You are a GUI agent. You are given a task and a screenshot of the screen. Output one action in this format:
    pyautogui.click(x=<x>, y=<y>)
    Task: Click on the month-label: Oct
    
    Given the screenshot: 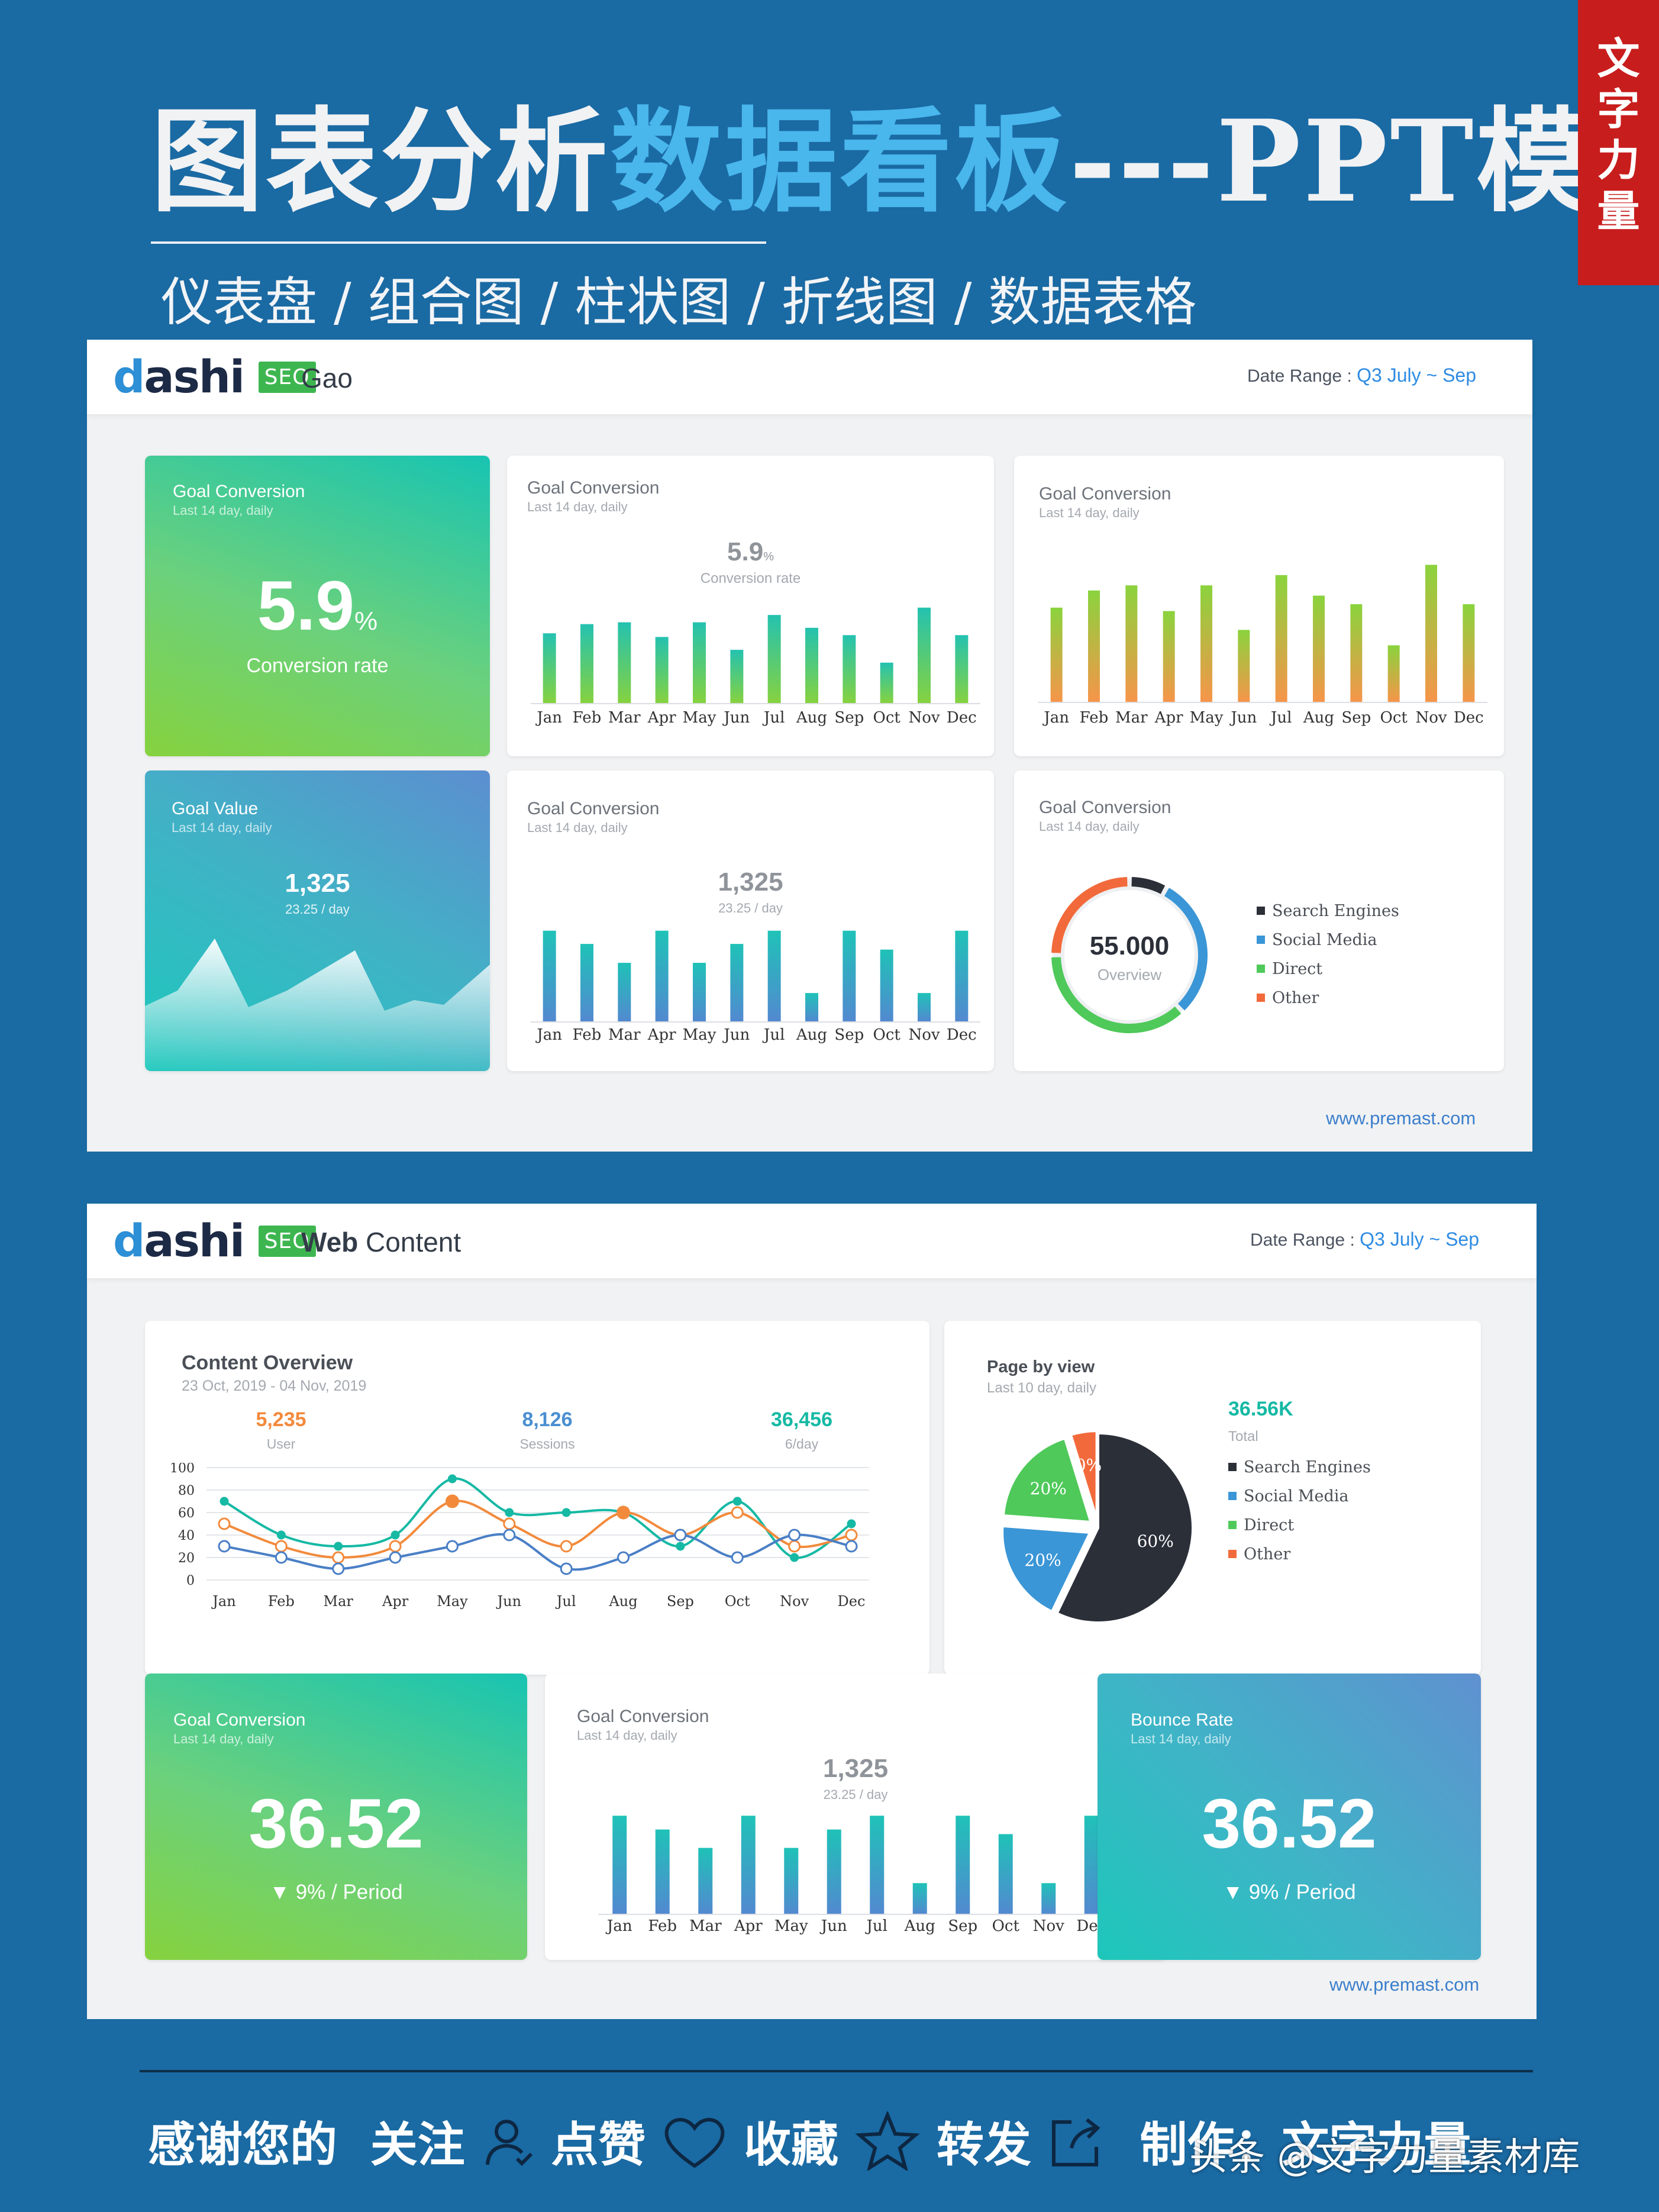 What is the action you would take?
    pyautogui.click(x=887, y=718)
    